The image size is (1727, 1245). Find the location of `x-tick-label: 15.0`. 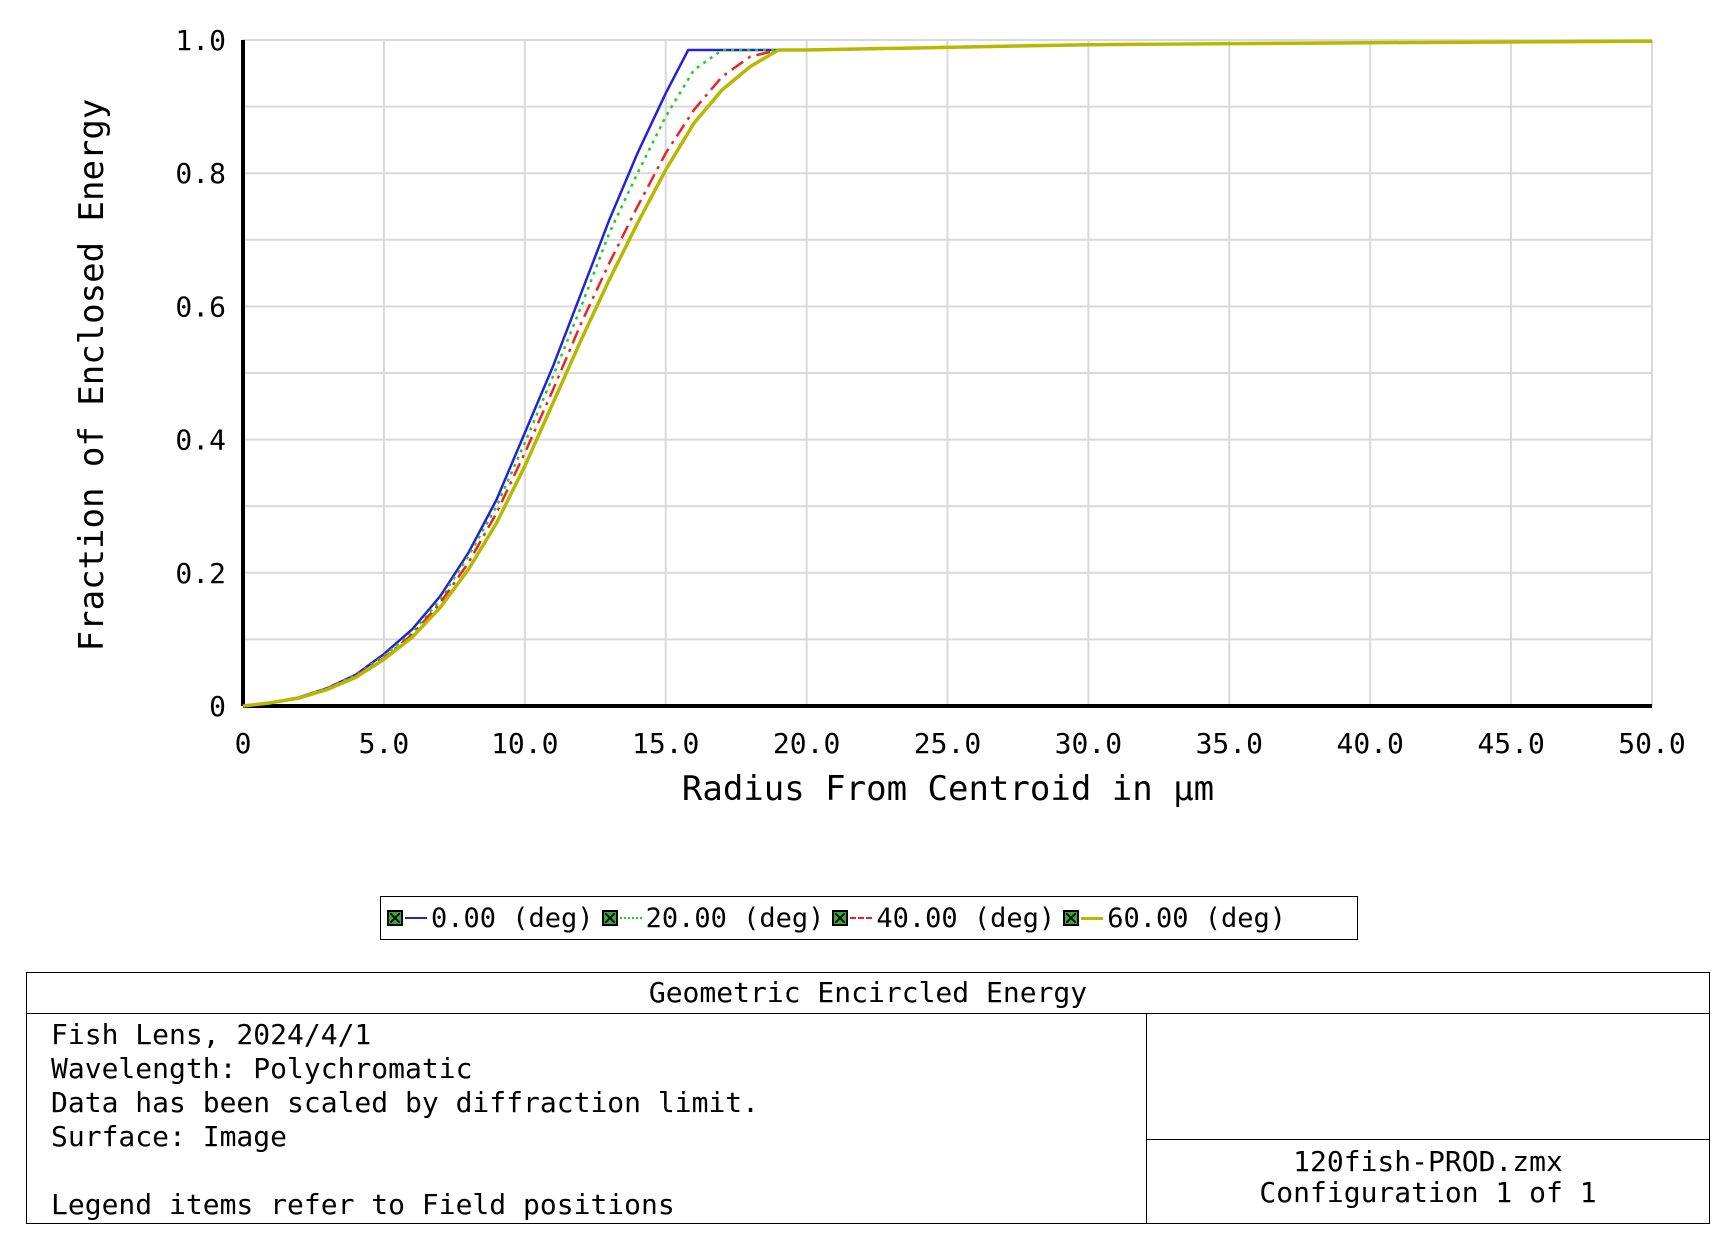

x-tick-label: 15.0 is located at coordinates (665, 743).